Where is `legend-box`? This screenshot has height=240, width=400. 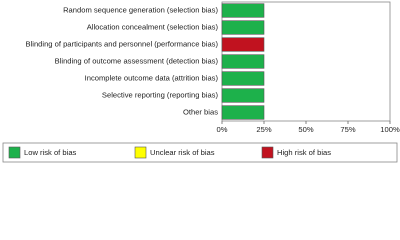
legend-box is located at coordinates (200, 152).